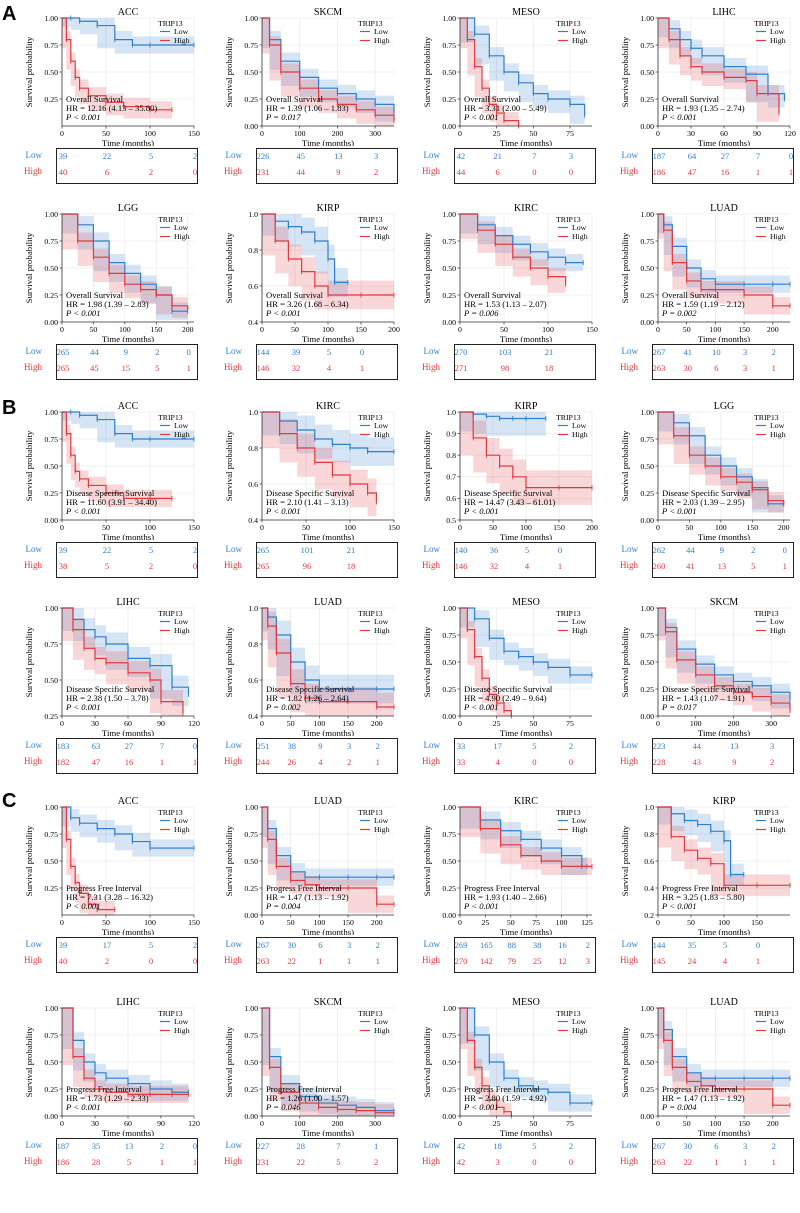 The height and width of the screenshot is (1213, 800). I want to click on risk-count: 3, so click(745, 1146).